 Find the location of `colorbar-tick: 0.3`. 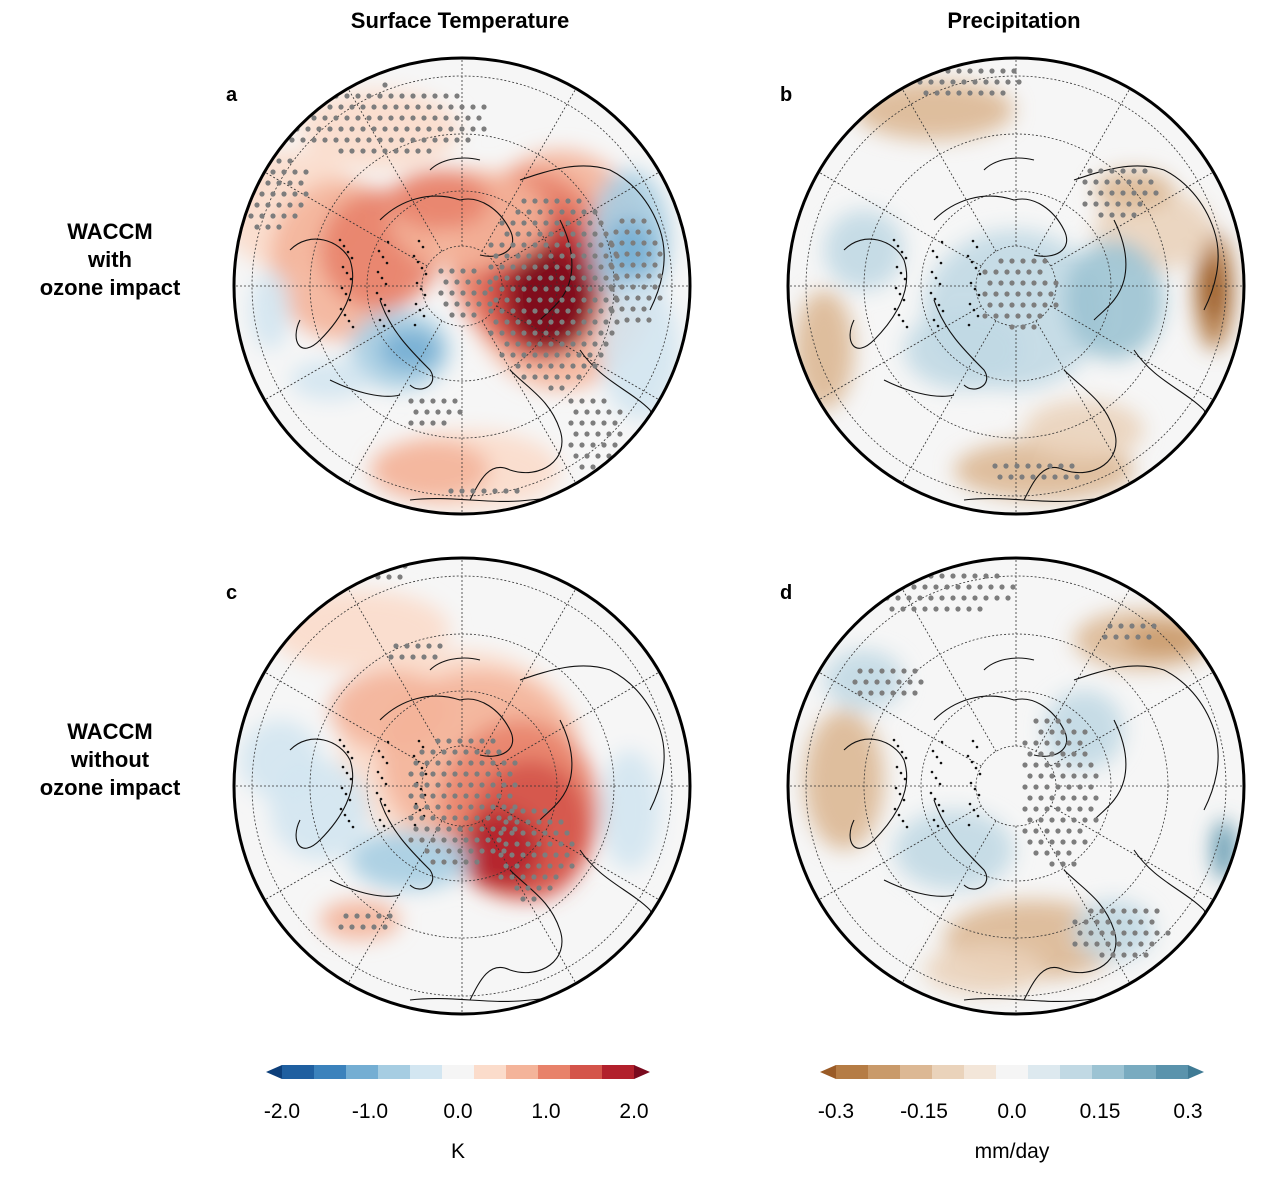

colorbar-tick: 0.3 is located at coordinates (1188, 1111).